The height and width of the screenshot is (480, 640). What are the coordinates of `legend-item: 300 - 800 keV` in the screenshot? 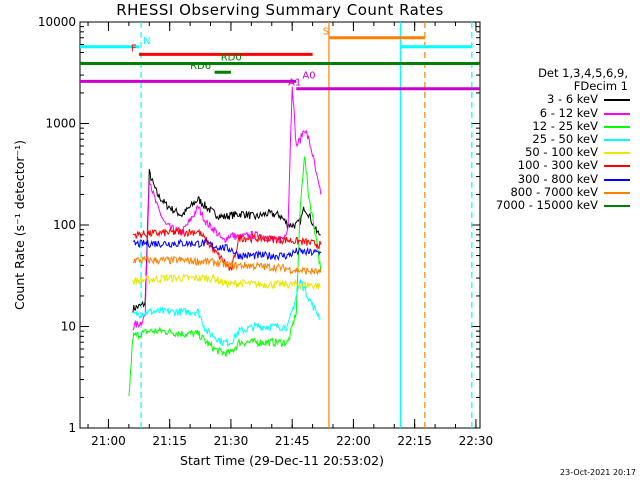 It's located at (559, 178).